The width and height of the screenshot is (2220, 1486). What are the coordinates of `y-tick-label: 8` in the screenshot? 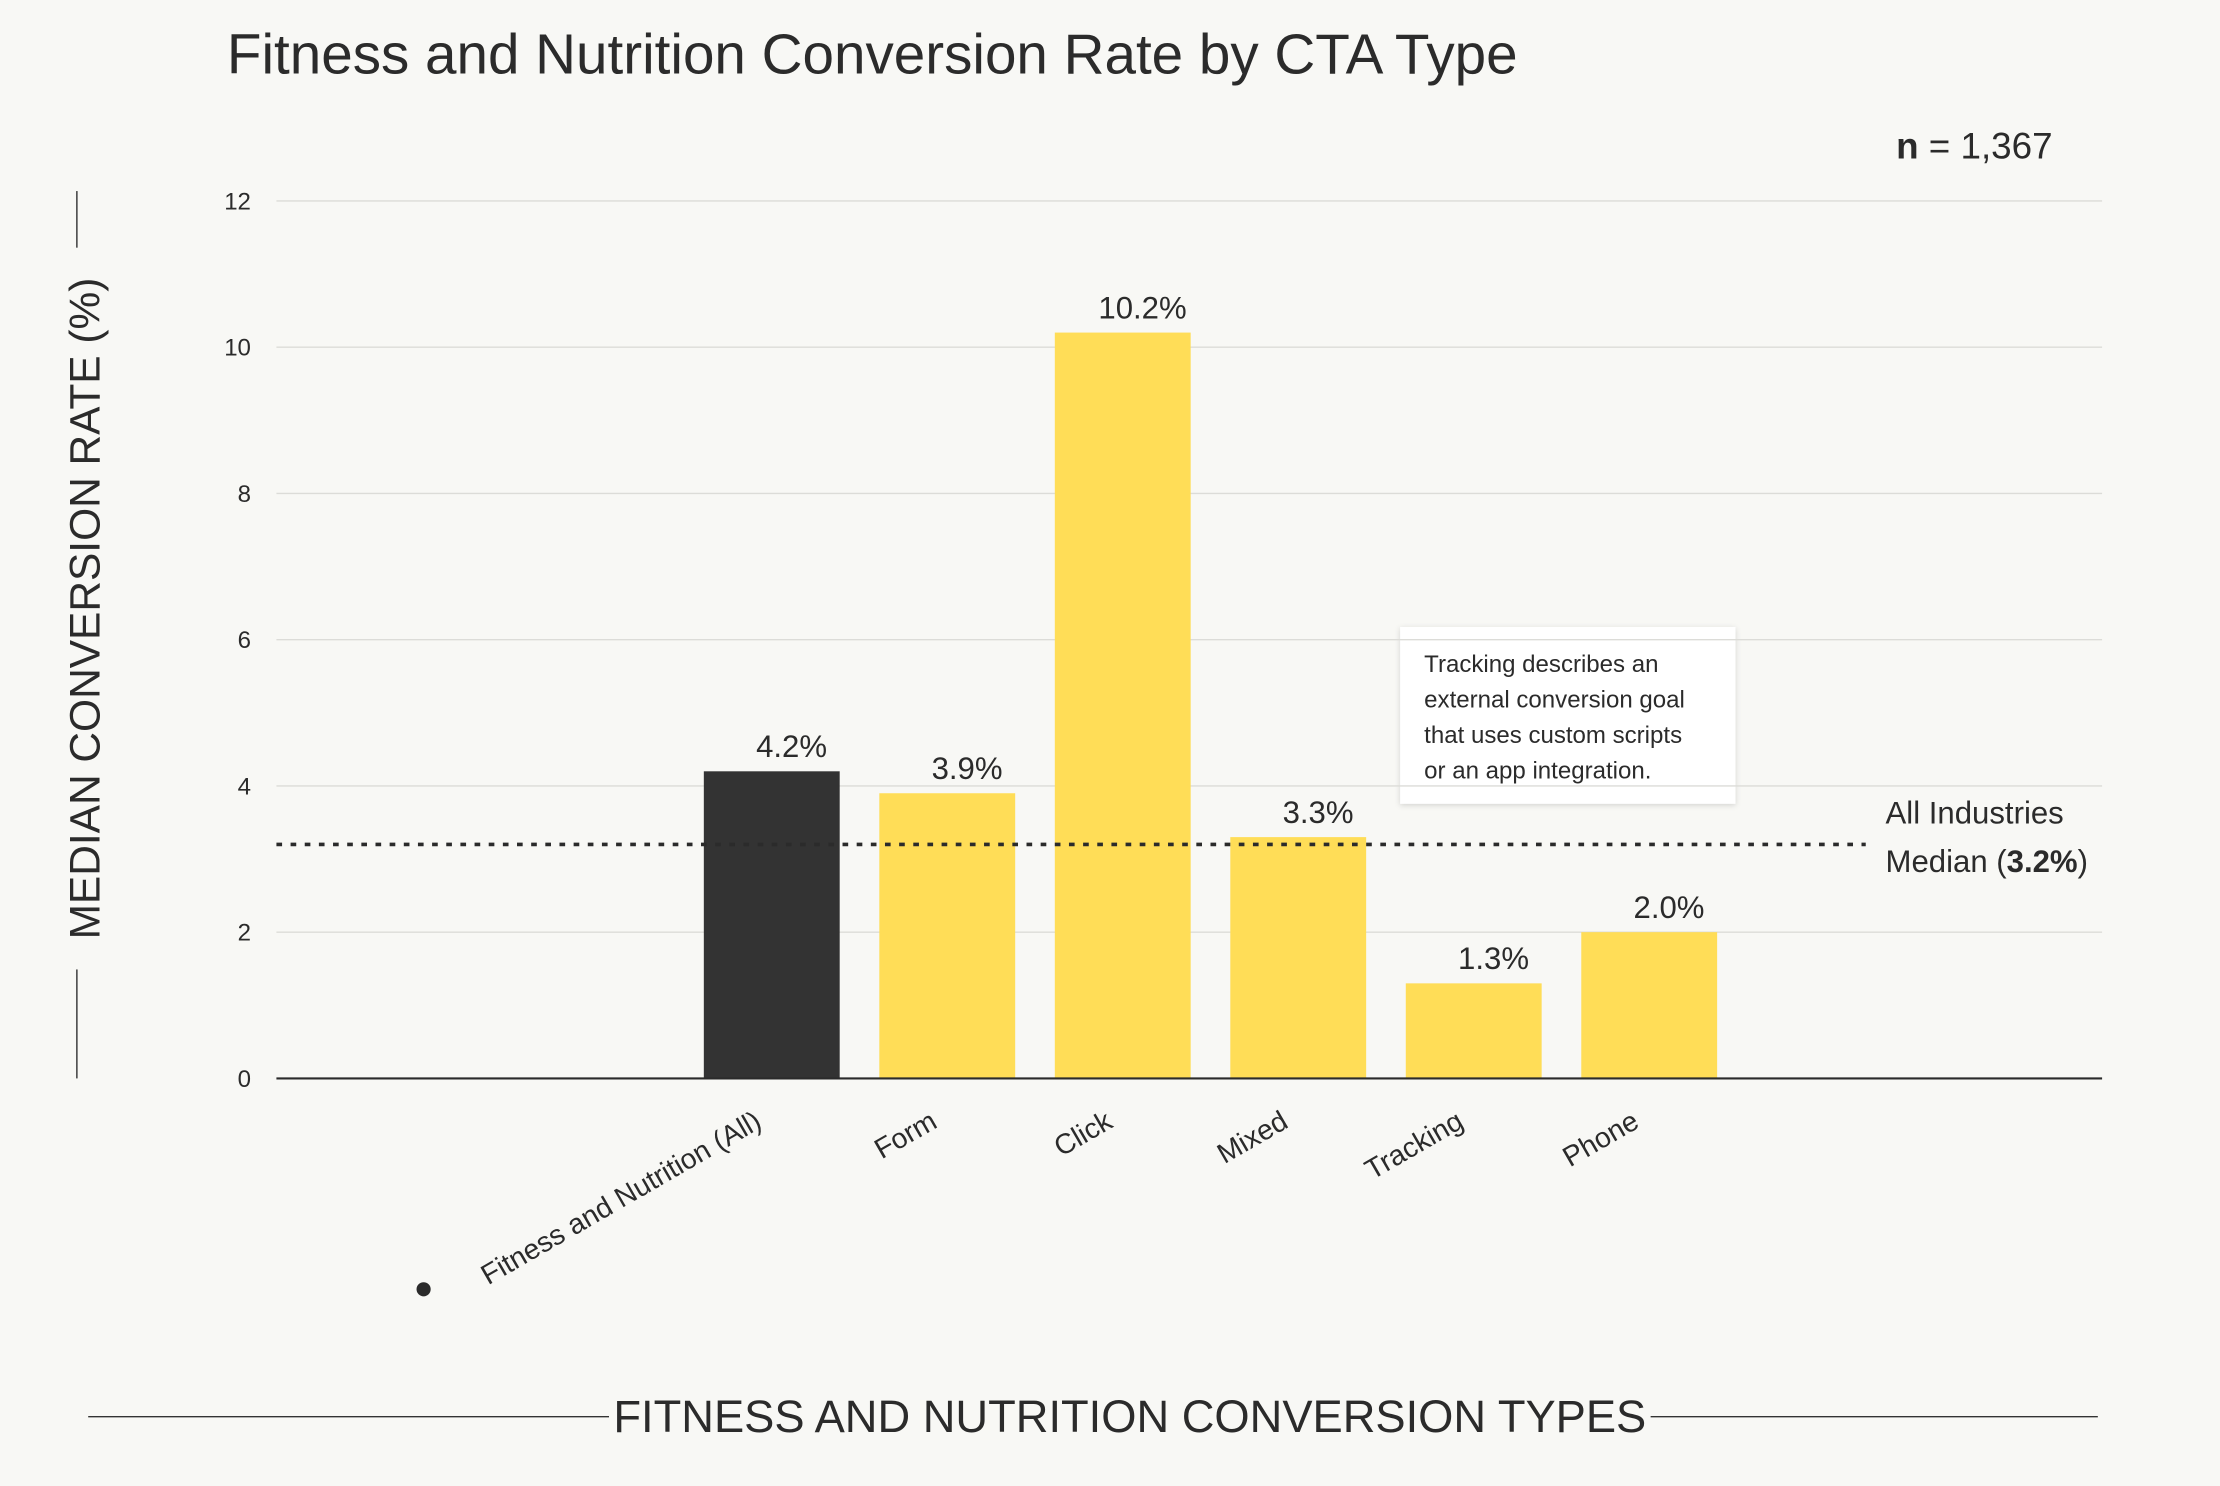 It's located at (244, 494).